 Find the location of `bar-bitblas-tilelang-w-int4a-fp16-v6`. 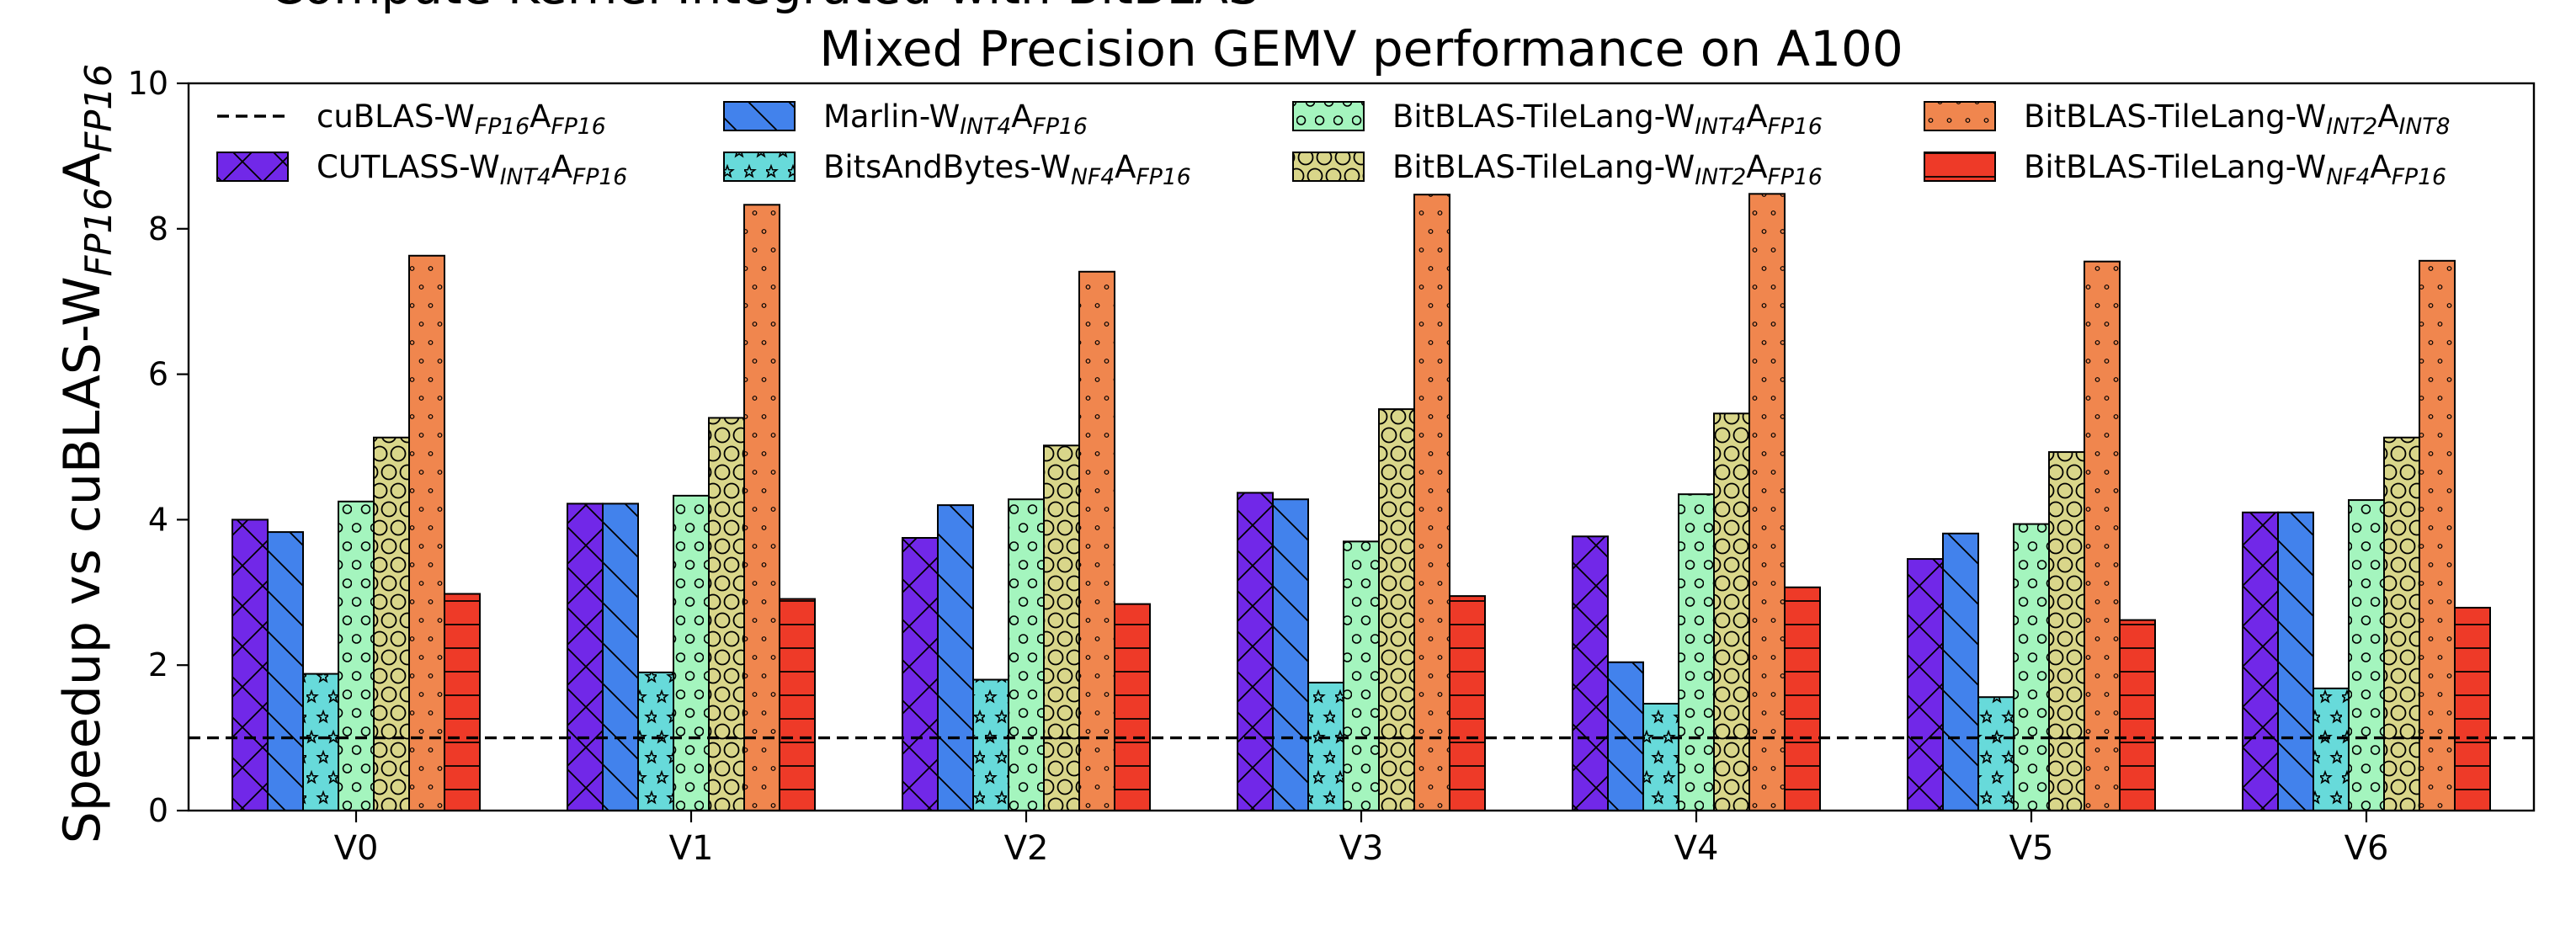

bar-bitblas-tilelang-w-int4a-fp16-v6 is located at coordinates (2367, 655).